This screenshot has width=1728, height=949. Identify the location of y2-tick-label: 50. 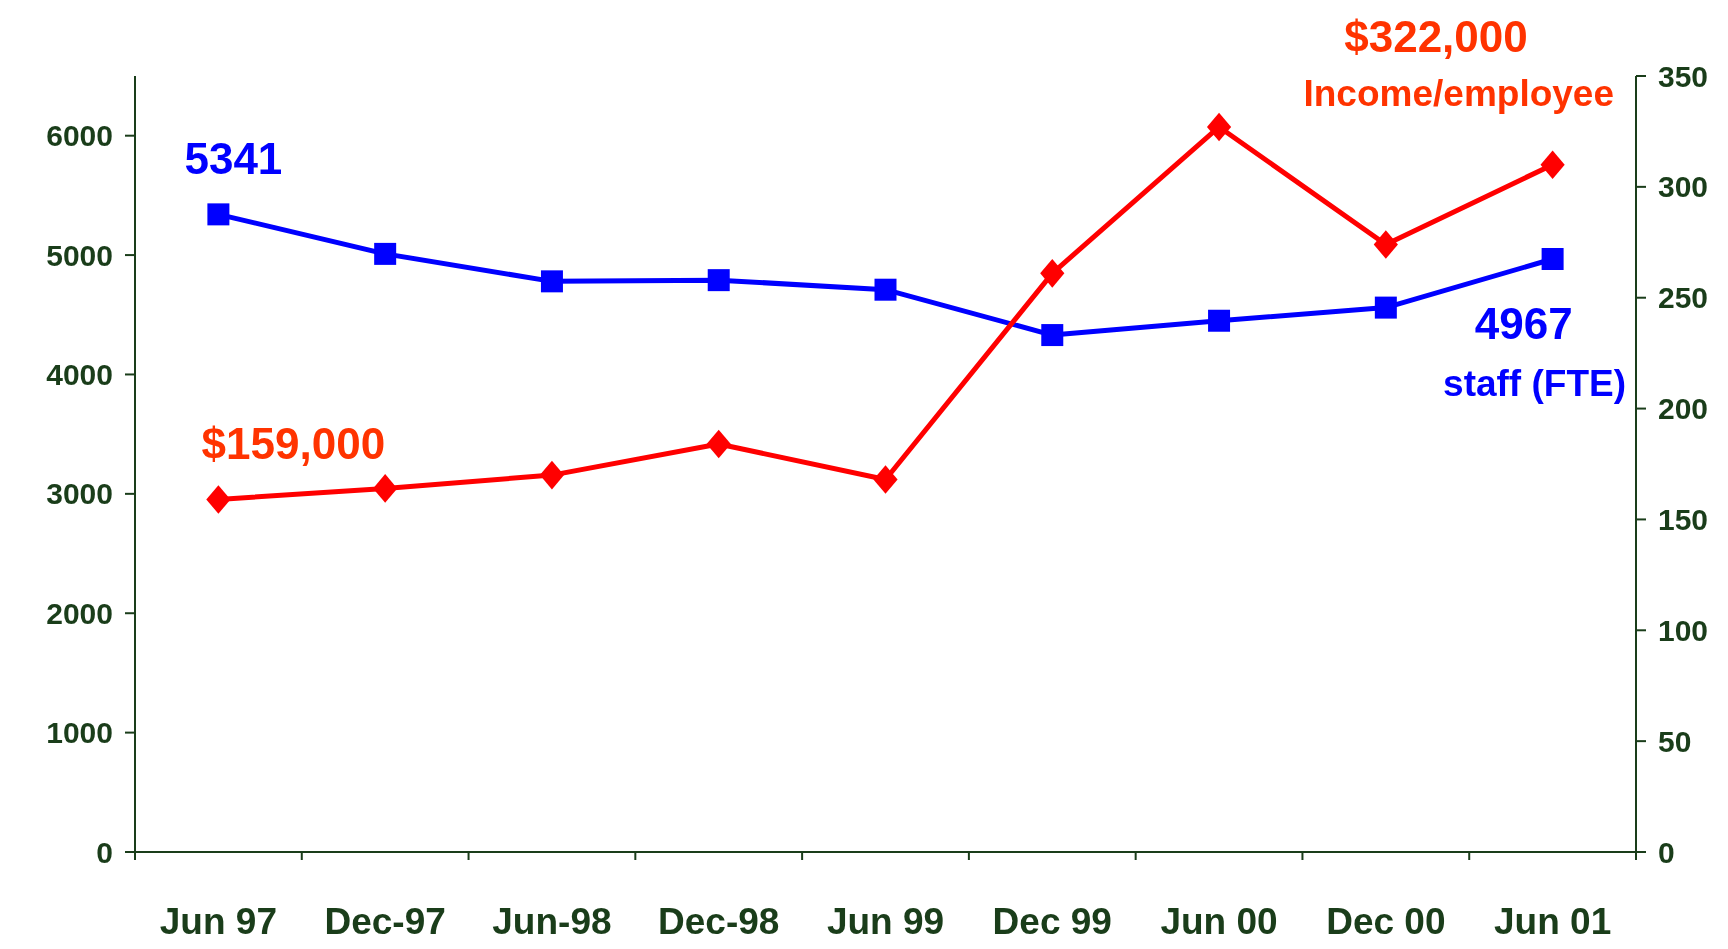
(1675, 741).